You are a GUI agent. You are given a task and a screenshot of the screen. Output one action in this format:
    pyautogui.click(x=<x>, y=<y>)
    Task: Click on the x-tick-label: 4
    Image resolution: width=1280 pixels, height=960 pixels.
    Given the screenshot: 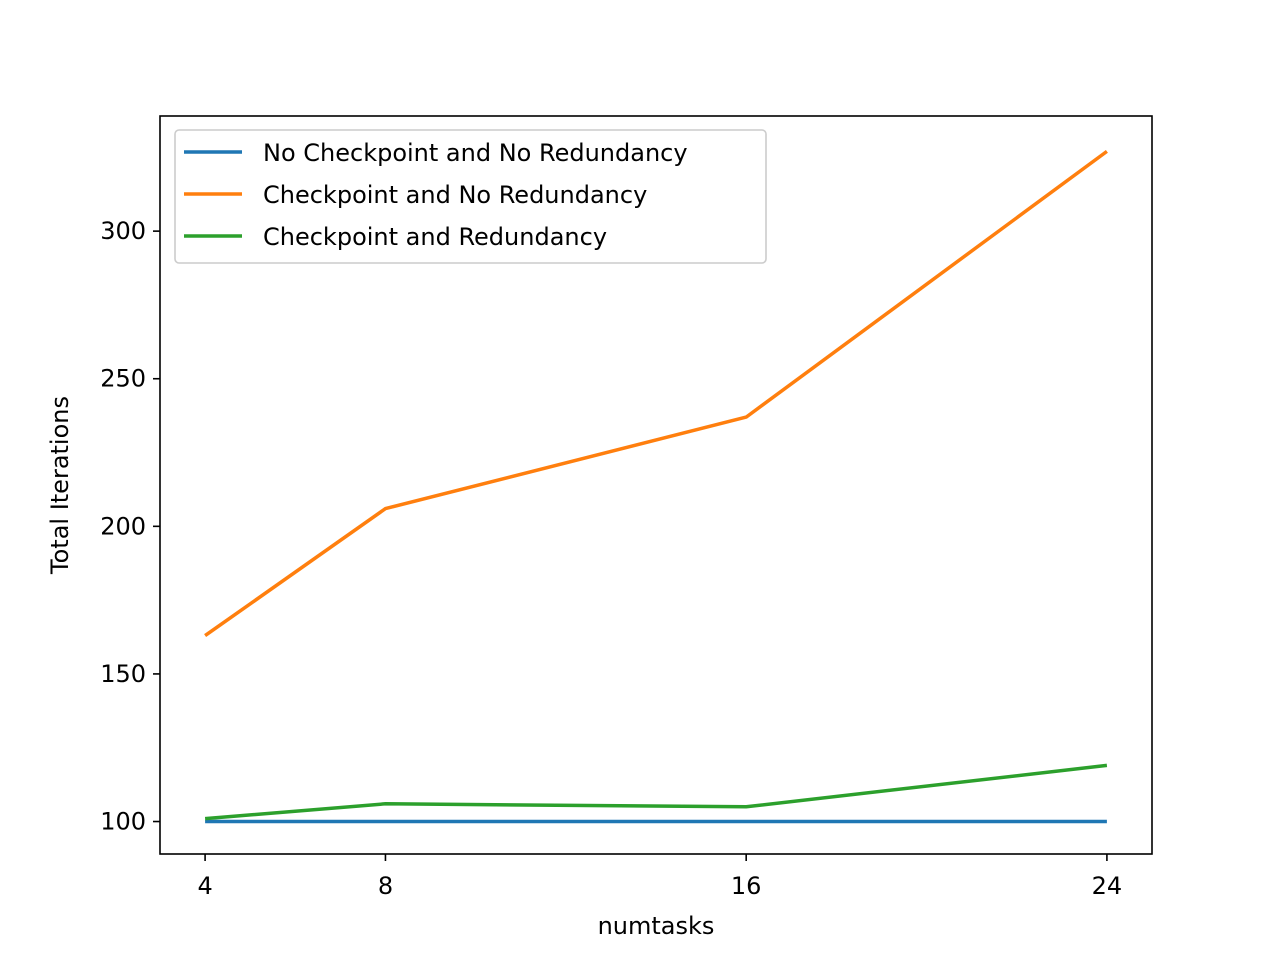 What is the action you would take?
    pyautogui.click(x=204, y=886)
    